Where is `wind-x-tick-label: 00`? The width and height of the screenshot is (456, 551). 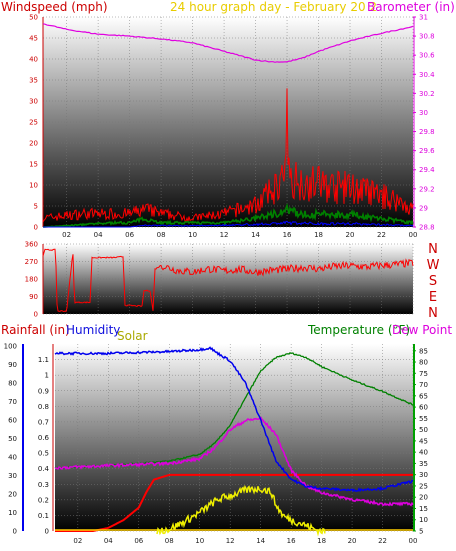 wind-x-tick-label: 00 is located at coordinates (413, 235).